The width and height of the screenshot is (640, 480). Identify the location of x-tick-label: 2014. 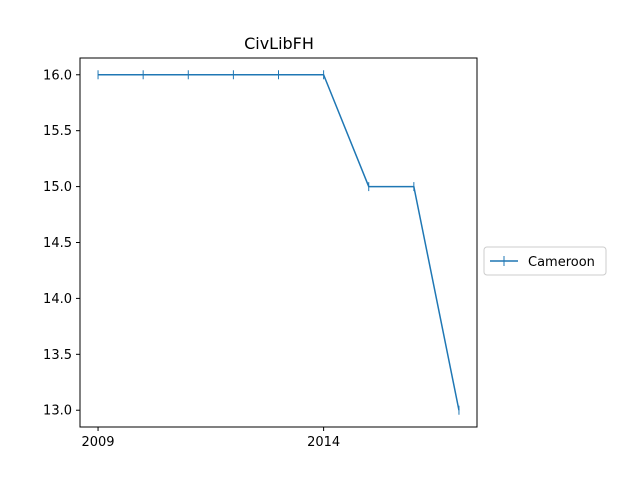
(323, 442).